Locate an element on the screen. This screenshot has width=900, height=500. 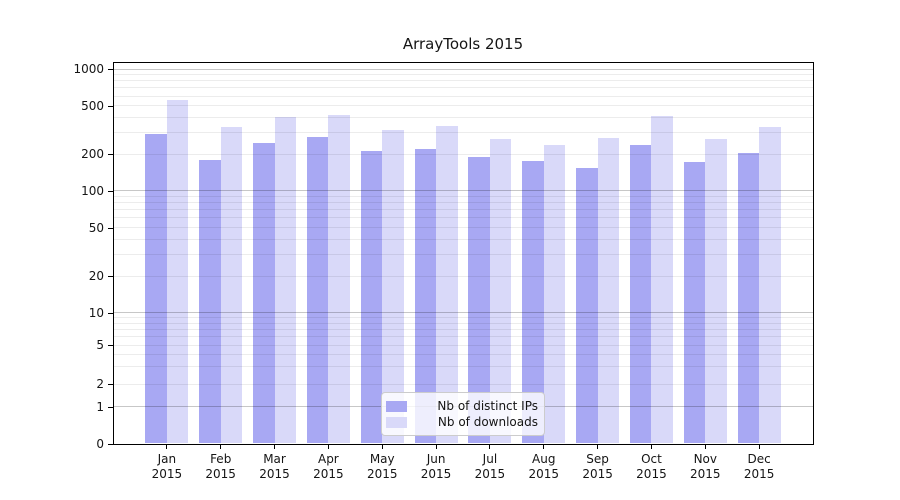
x-axis-tick-label: Jan 2015 is located at coordinates (167, 466).